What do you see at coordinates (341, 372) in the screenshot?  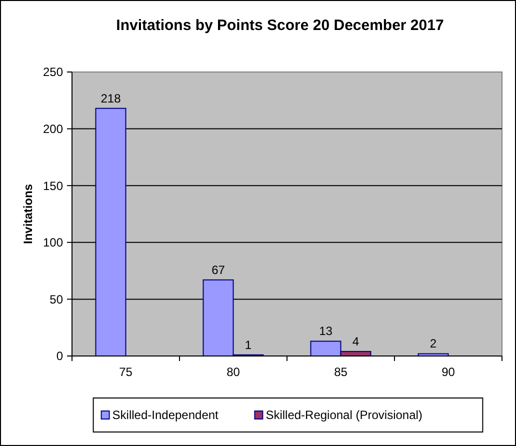 I see `x-tick-label: 85` at bounding box center [341, 372].